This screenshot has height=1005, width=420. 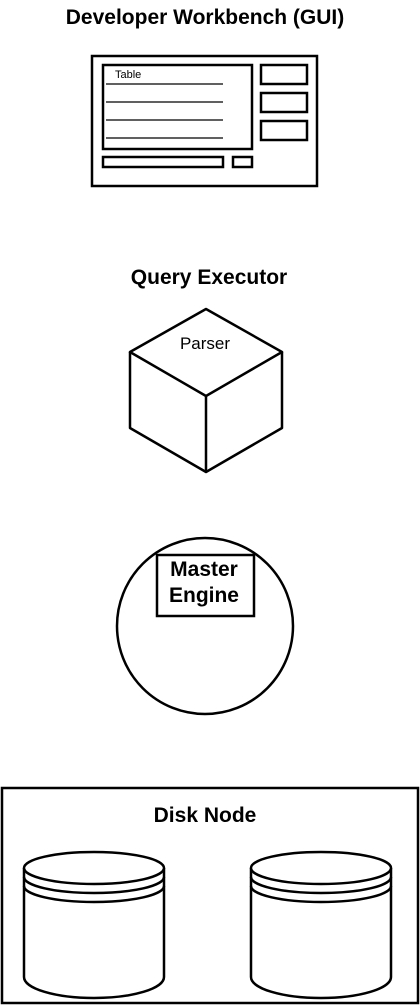 I want to click on parser-label: Parser, so click(x=205, y=343).